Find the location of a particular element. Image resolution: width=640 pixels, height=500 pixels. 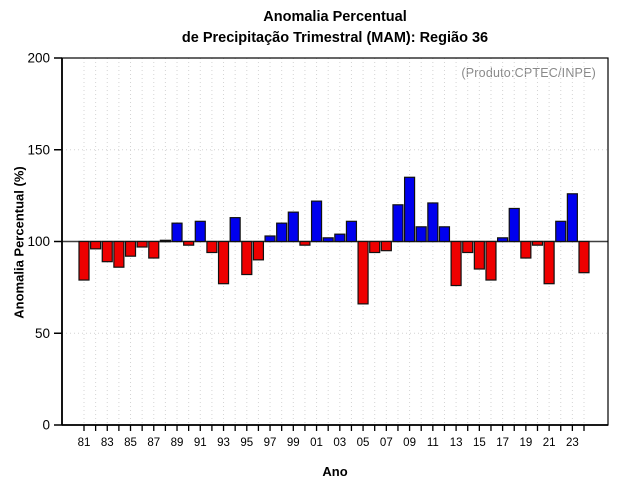

bar-1995 is located at coordinates (247, 258).